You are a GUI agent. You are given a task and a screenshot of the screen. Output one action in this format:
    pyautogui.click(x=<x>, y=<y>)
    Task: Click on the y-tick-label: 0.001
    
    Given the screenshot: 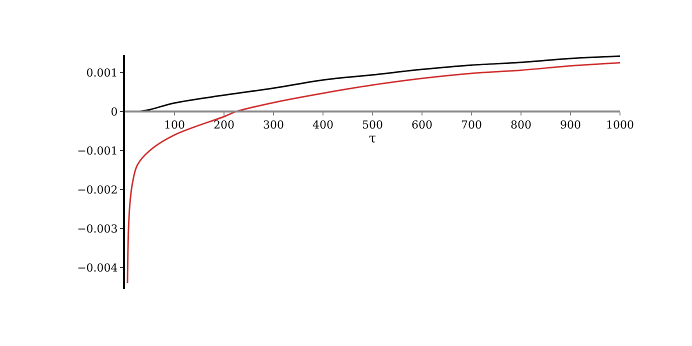 What is the action you would take?
    pyautogui.click(x=102, y=73)
    